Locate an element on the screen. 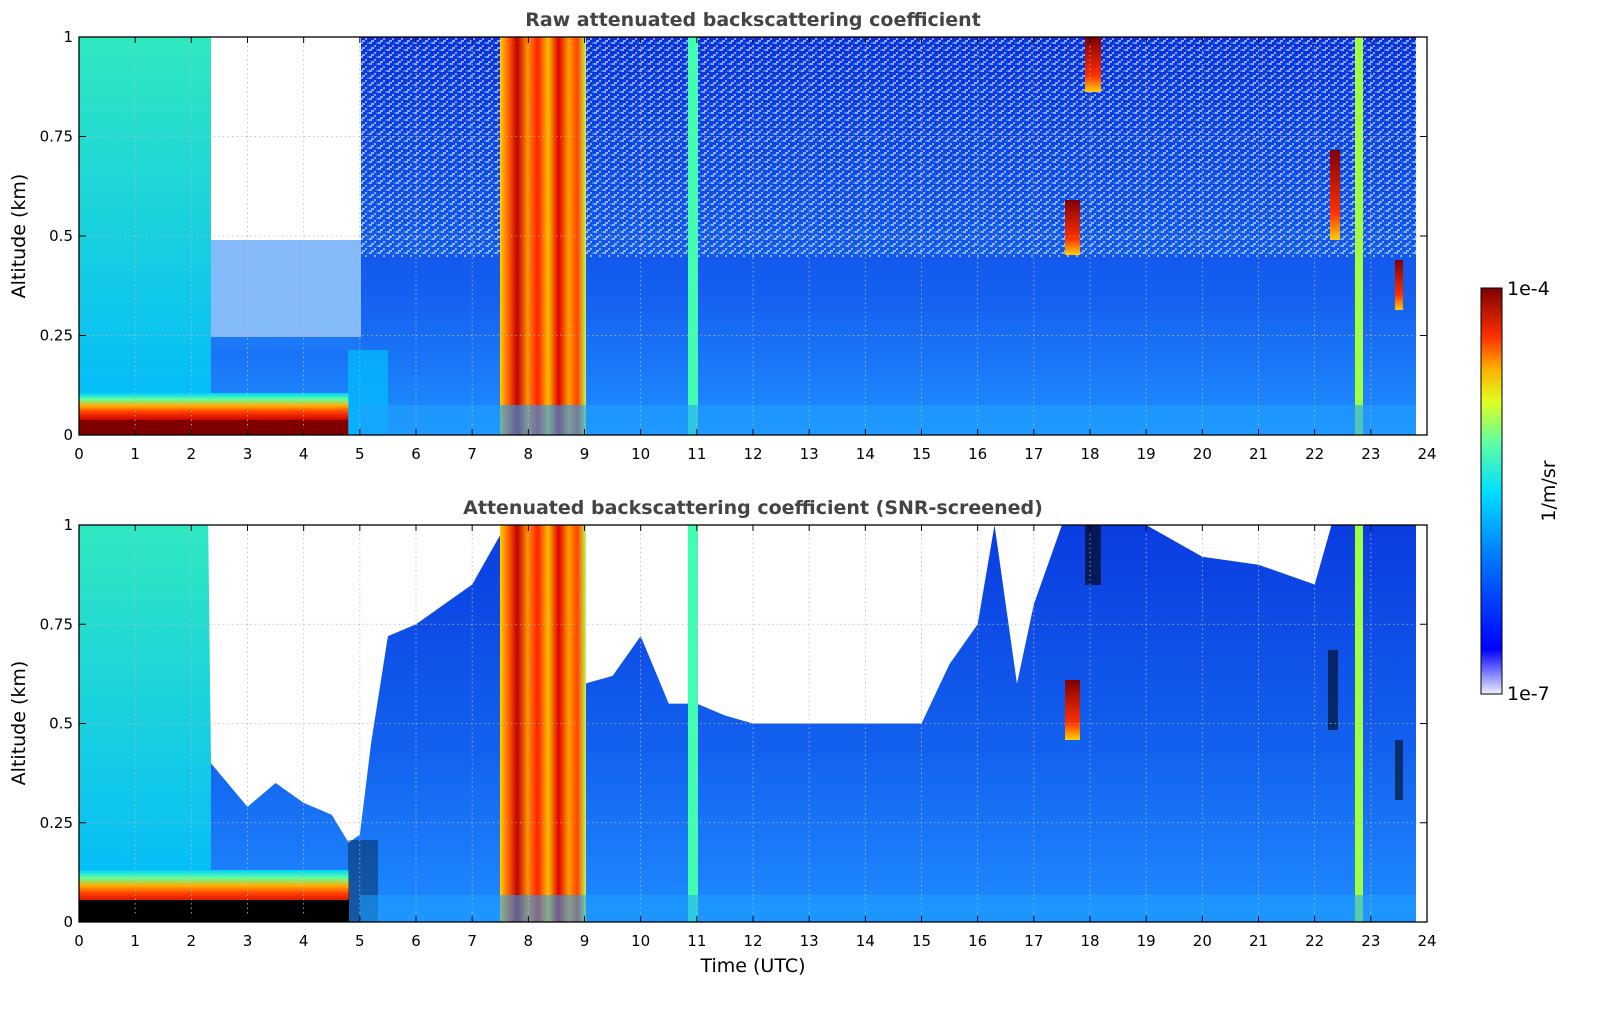 This screenshot has width=1621, height=1020. colorbar-max-label: 1e-4 is located at coordinates (1528, 289).